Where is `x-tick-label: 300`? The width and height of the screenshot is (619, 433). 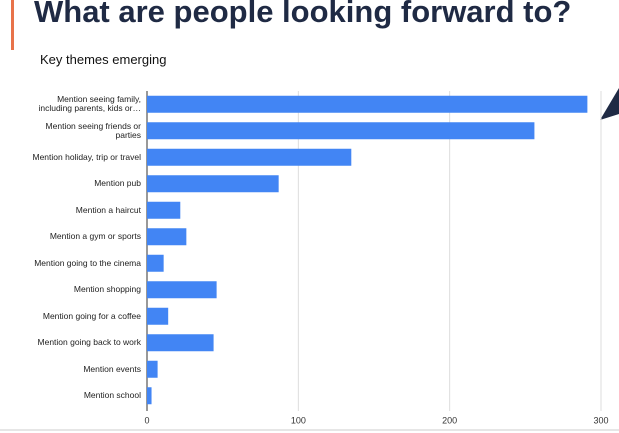 x-tick-label: 300 is located at coordinates (600, 420).